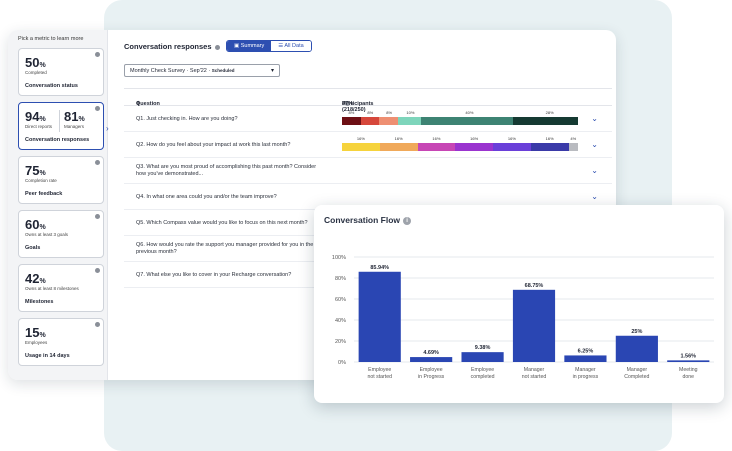  What do you see at coordinates (483, 377) in the screenshot?
I see `x-tick-label: completed` at bounding box center [483, 377].